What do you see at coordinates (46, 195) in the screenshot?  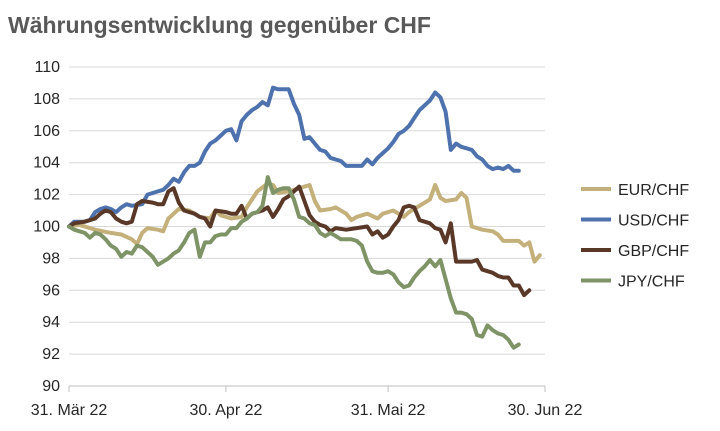 I see `y-tick-label: 102` at bounding box center [46, 195].